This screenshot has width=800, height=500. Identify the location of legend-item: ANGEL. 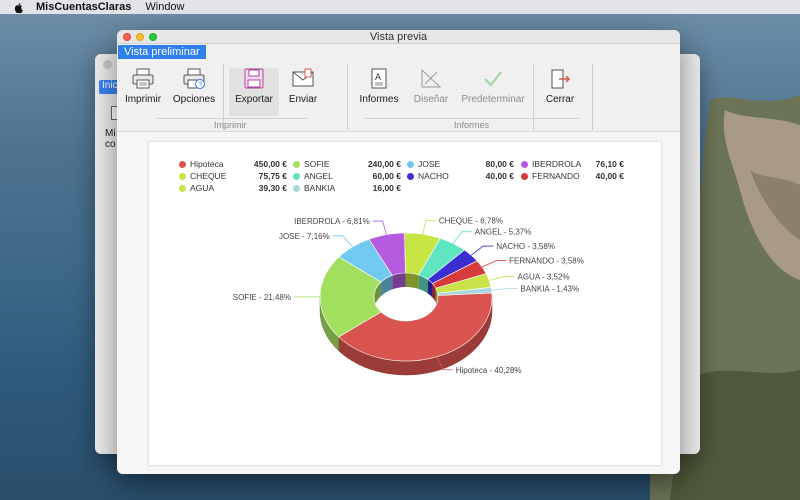
(313, 176).